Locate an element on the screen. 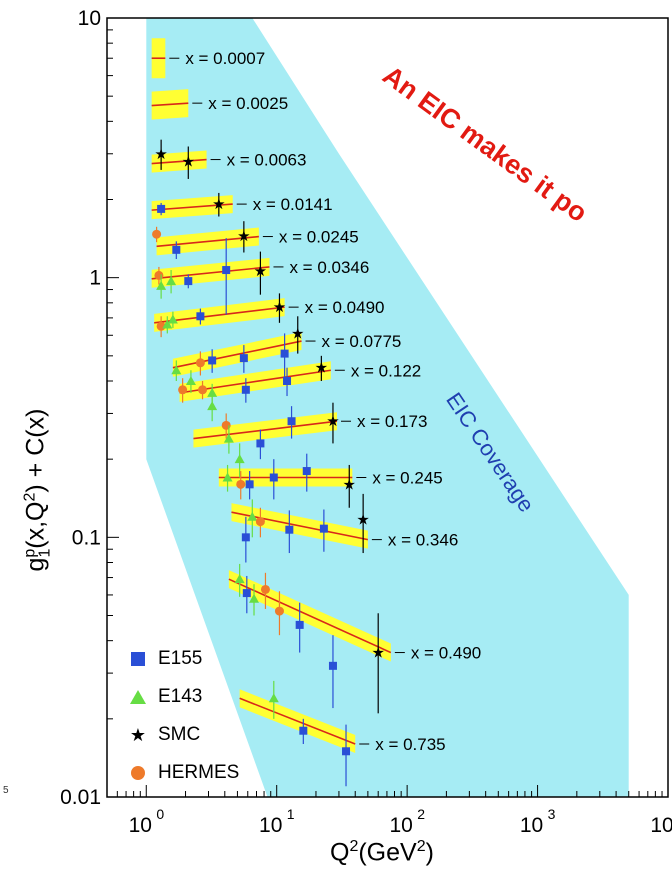 Image resolution: width=672 pixels, height=890 pixels. bin-label: x = 0.0007 is located at coordinates (225, 58).